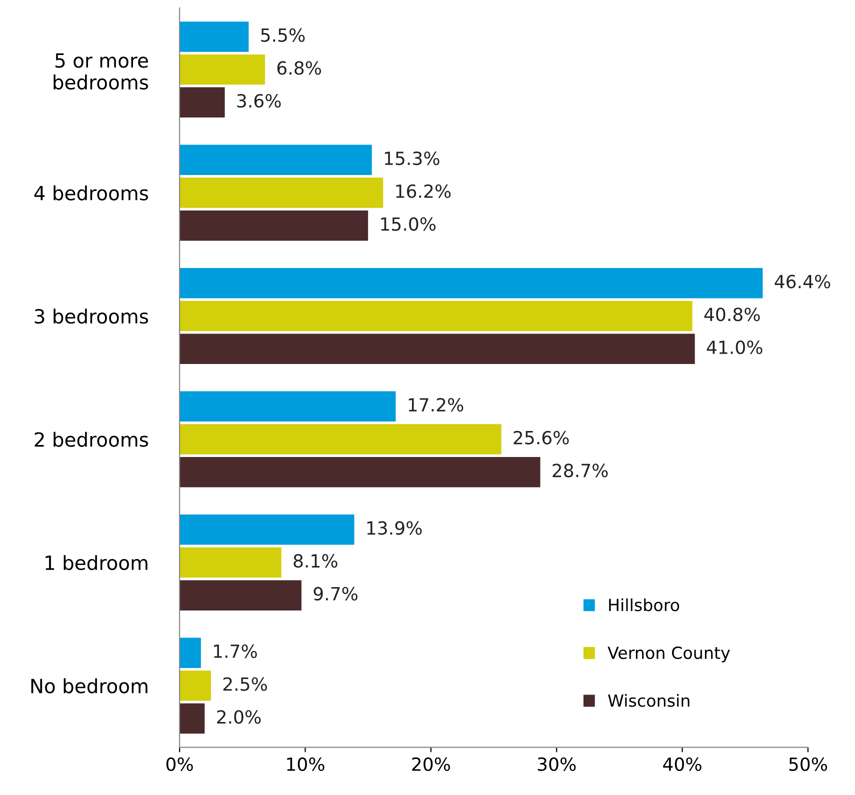  What do you see at coordinates (734, 347) in the screenshot?
I see `data-label: 41.0%` at bounding box center [734, 347].